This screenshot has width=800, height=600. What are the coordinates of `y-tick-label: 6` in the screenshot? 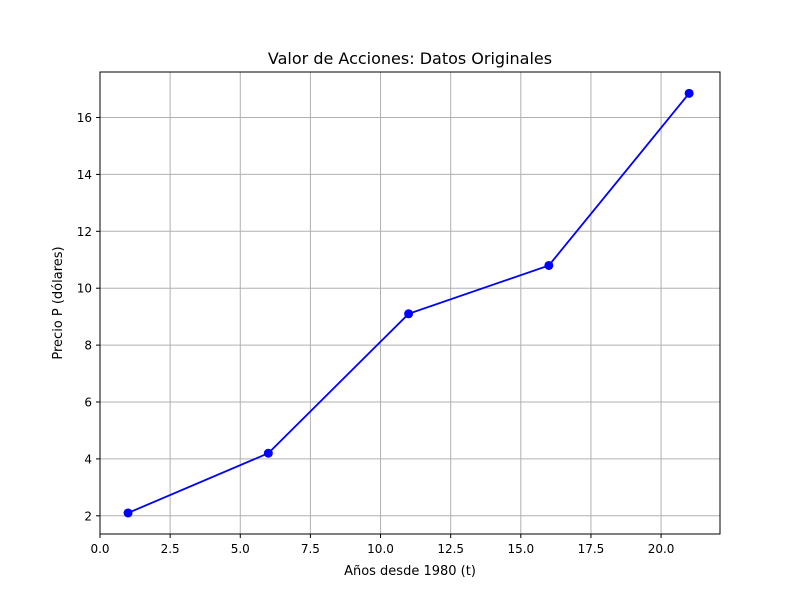 It's located at (88, 403).